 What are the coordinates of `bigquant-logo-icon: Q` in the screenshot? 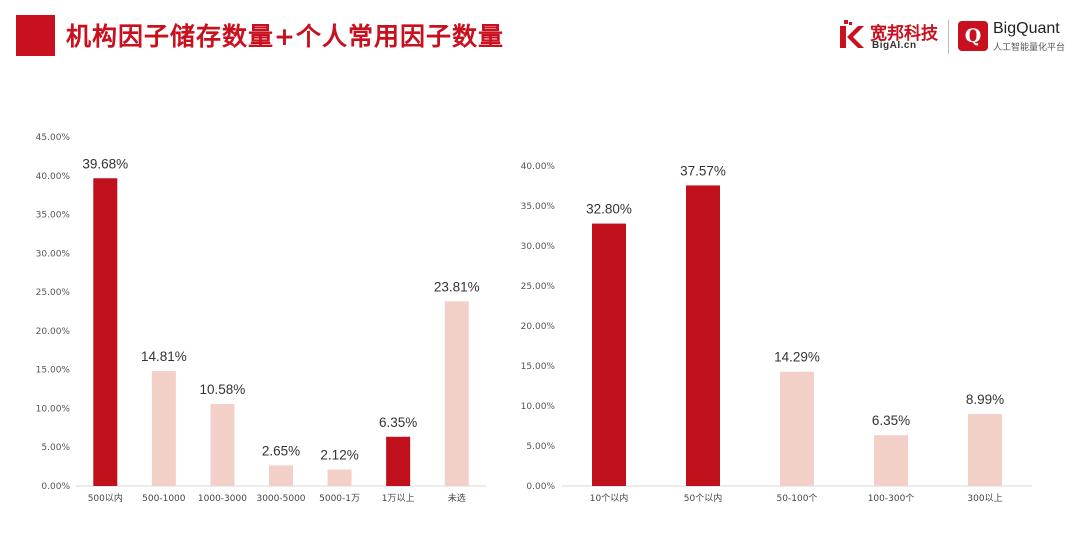 It's located at (973, 36).